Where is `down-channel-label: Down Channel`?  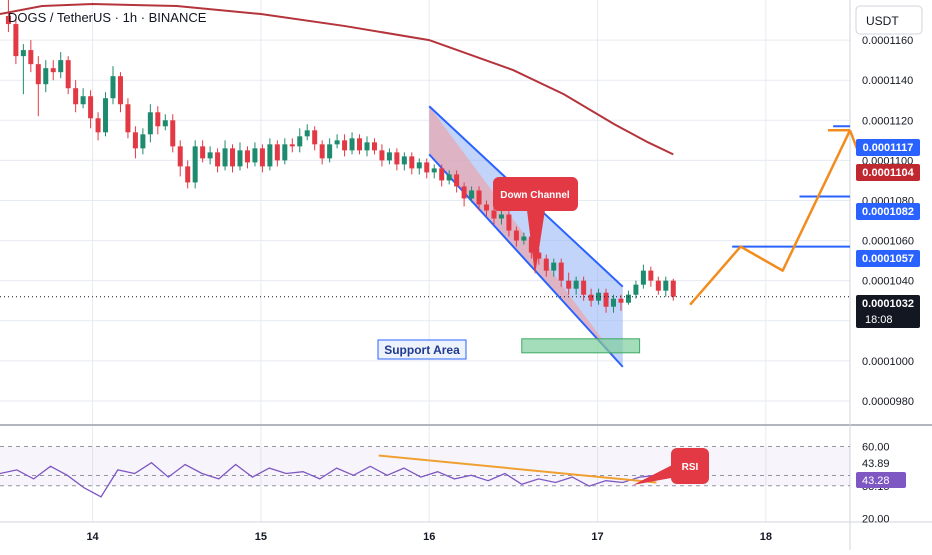 down-channel-label: Down Channel is located at coordinates (535, 195).